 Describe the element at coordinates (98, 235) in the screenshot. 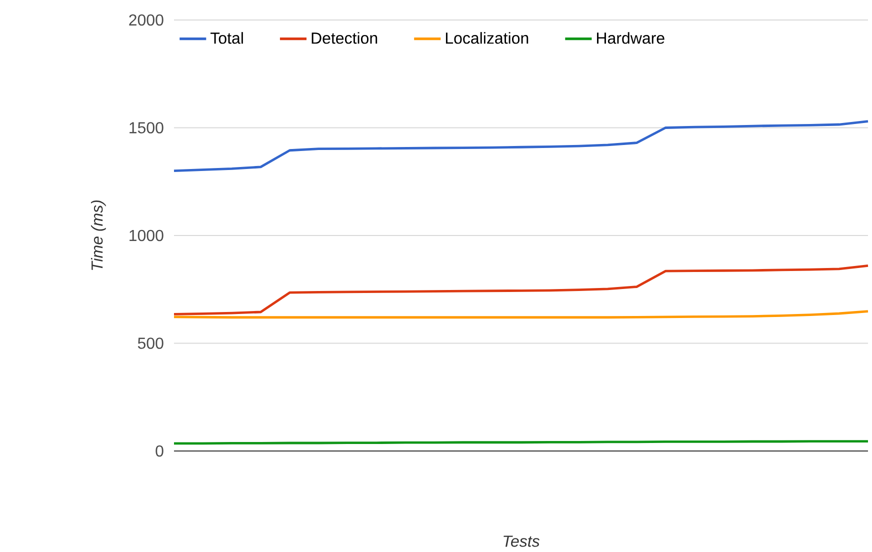

I see `y-axis-title: Time (ms)` at that location.